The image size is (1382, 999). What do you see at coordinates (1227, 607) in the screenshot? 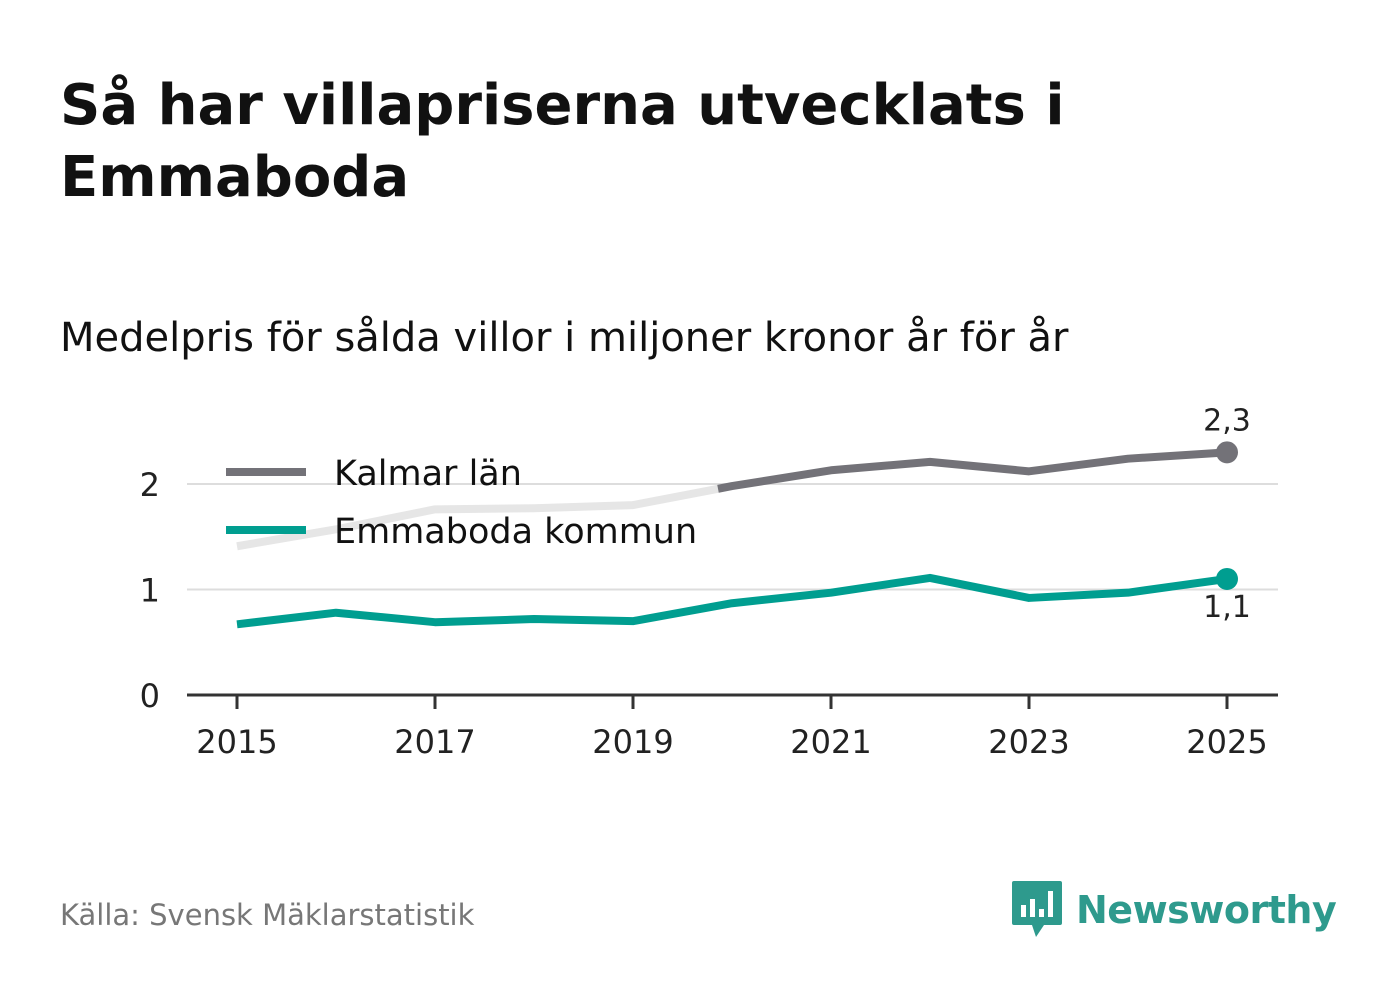
I see `end-label-emmaboda: 1,1` at bounding box center [1227, 607].